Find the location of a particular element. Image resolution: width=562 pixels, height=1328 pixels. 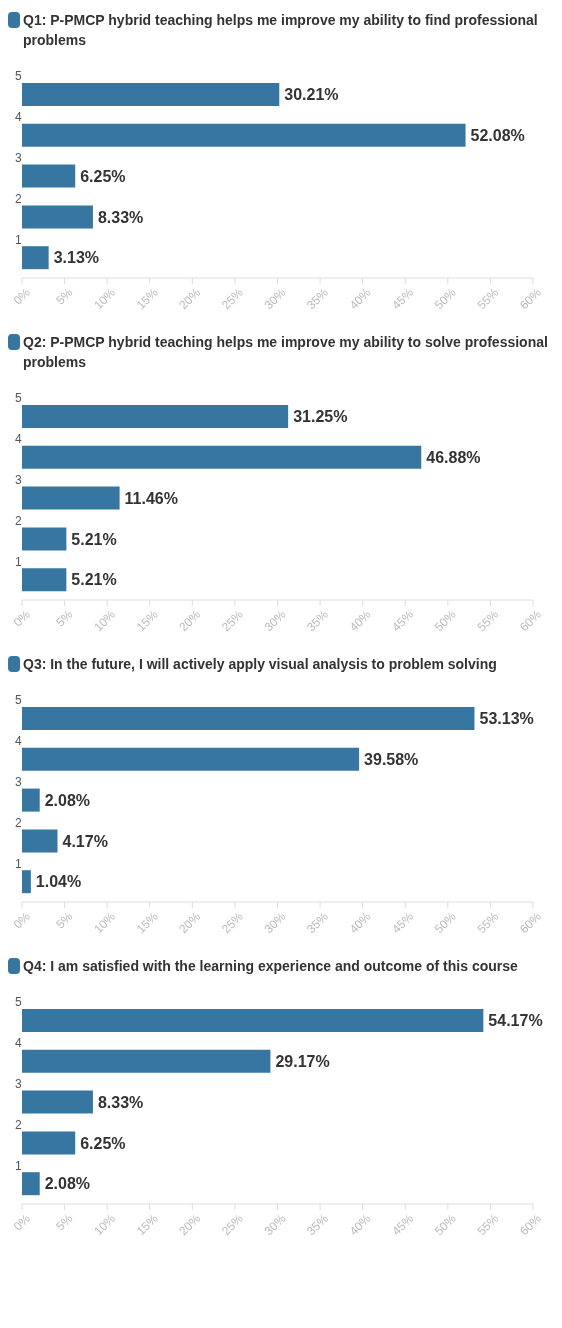

data-label: 6.25% is located at coordinates (103, 176).